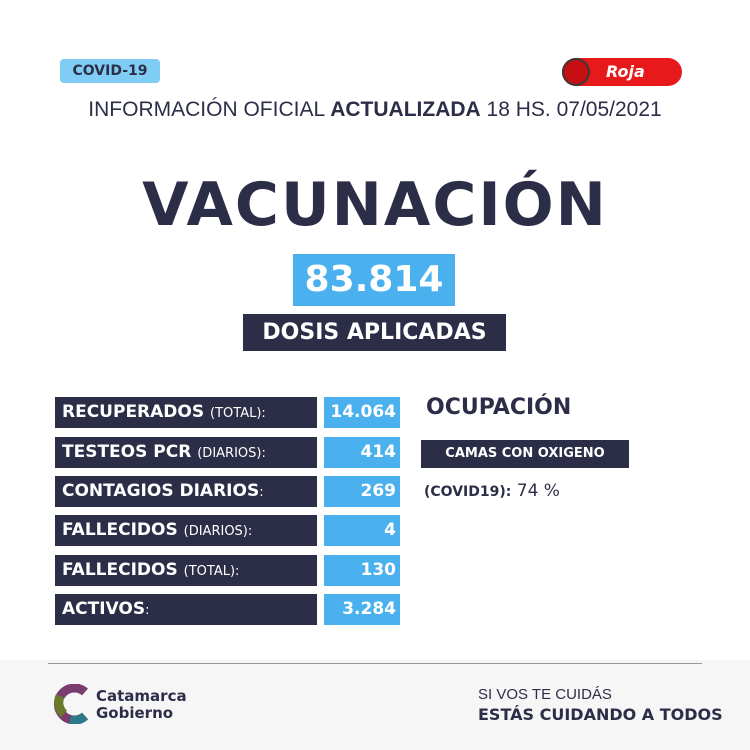  Describe the element at coordinates (362, 530) in the screenshot. I see `stat-value: 4` at that location.